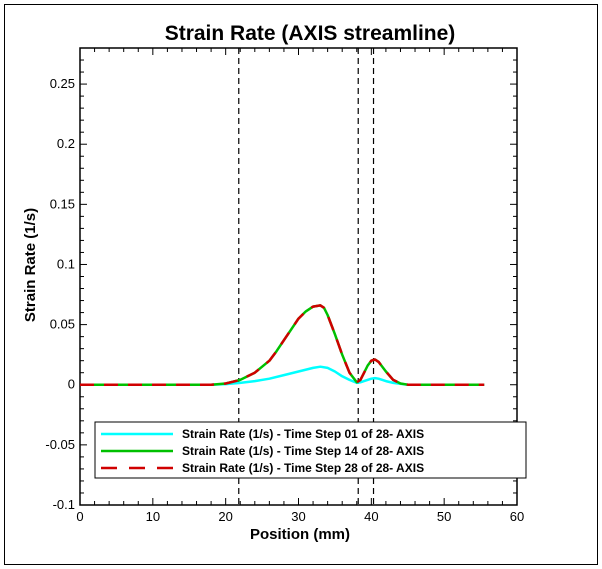  Describe the element at coordinates (71, 384) in the screenshot. I see `y-tick-label: 0` at that location.